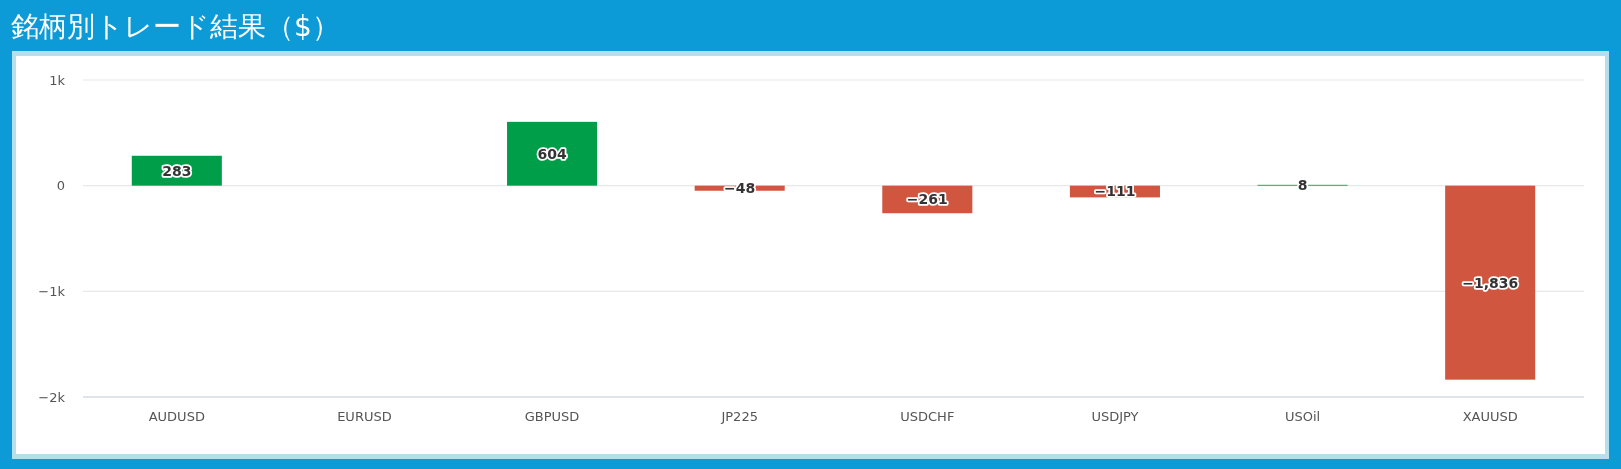 The image size is (1621, 469). Describe the element at coordinates (1302, 416) in the screenshot. I see `x-tick-label: USOil` at that location.